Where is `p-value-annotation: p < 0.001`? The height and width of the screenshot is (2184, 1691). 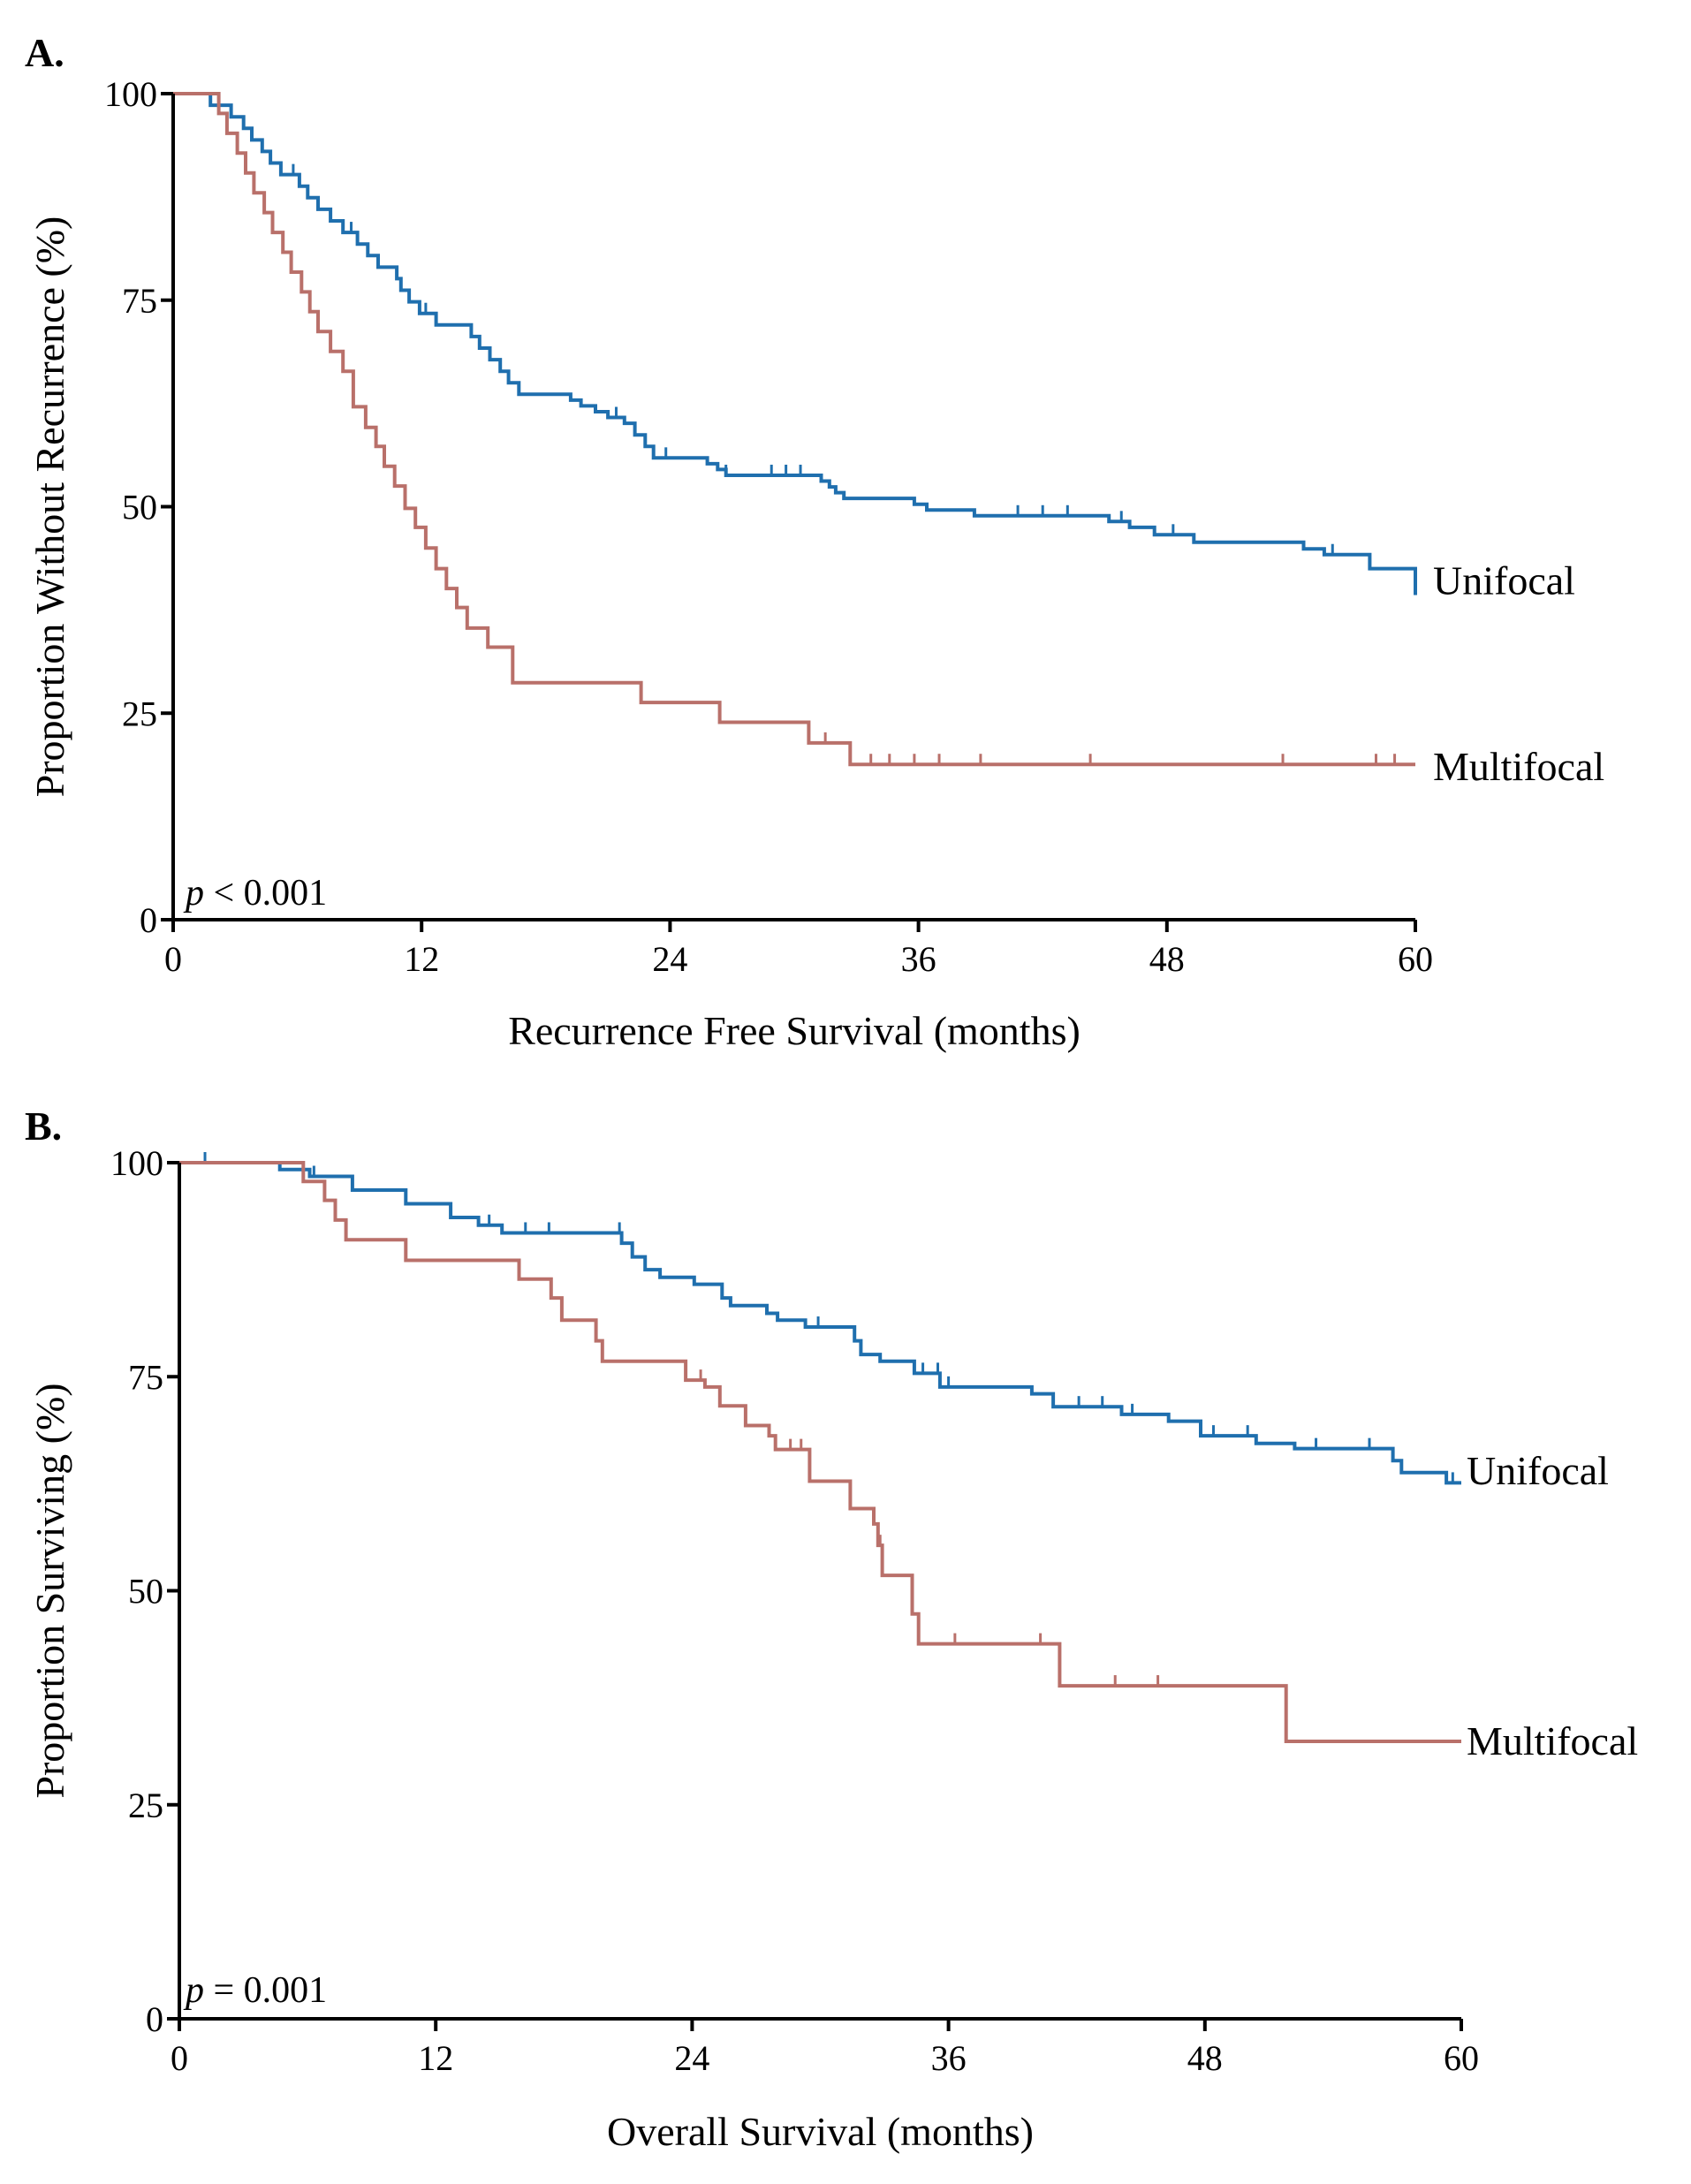 p-value-annotation: p < 0.001 is located at coordinates (255, 893).